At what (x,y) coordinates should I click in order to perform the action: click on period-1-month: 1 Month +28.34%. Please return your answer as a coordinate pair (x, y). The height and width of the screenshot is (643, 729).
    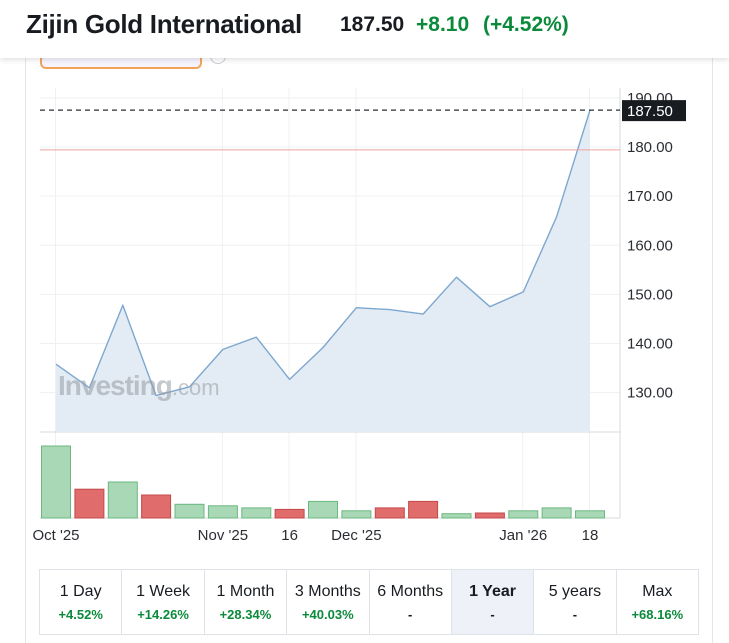
    Looking at the image, I should click on (246, 602).